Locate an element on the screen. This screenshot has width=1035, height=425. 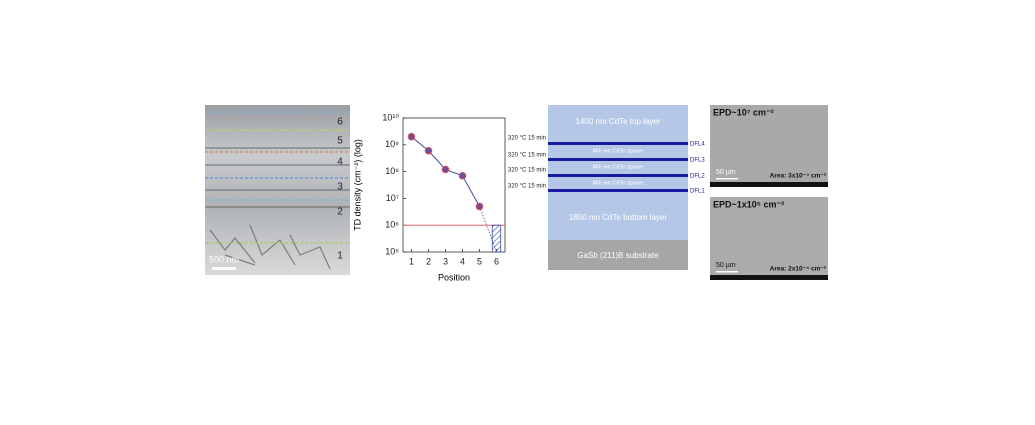
sem-area: Area: 2x10⁻⁴ cm⁻² is located at coordinates (798, 269).